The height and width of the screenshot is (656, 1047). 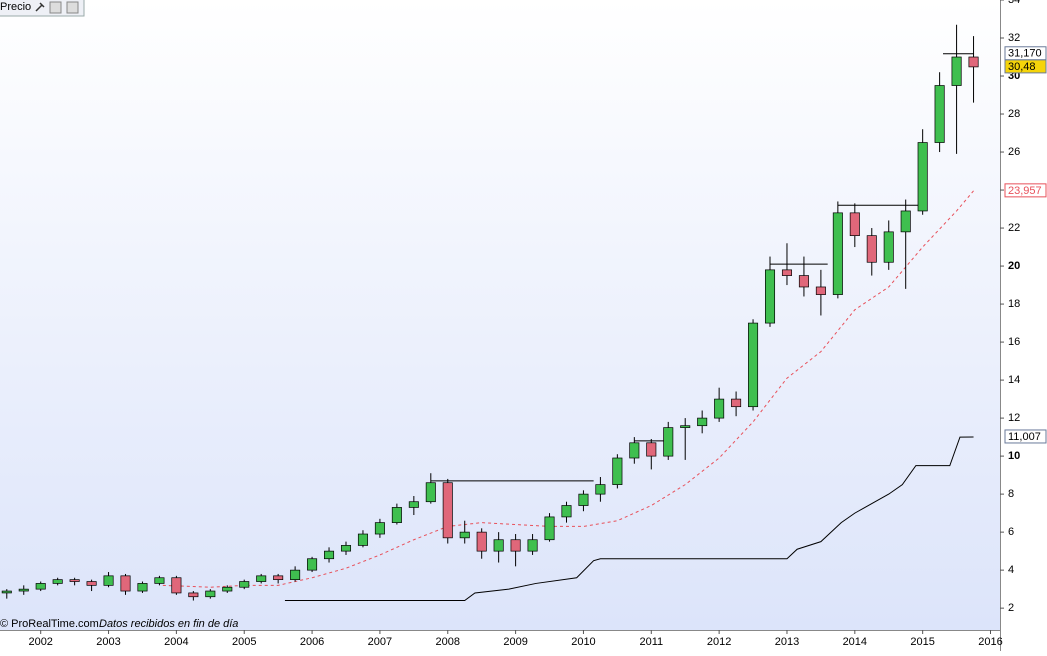 I want to click on header-box, so click(x=42, y=8).